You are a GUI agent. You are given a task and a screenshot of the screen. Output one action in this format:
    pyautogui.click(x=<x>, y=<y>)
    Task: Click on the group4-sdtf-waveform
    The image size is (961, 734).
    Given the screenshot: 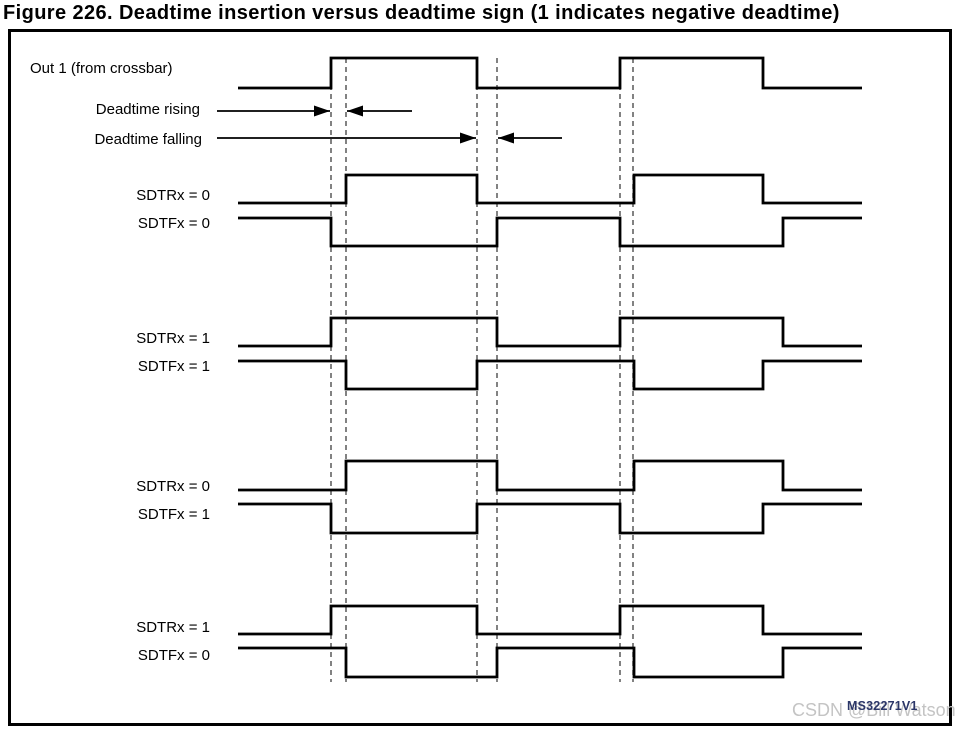 What is the action you would take?
    pyautogui.click(x=550, y=662)
    